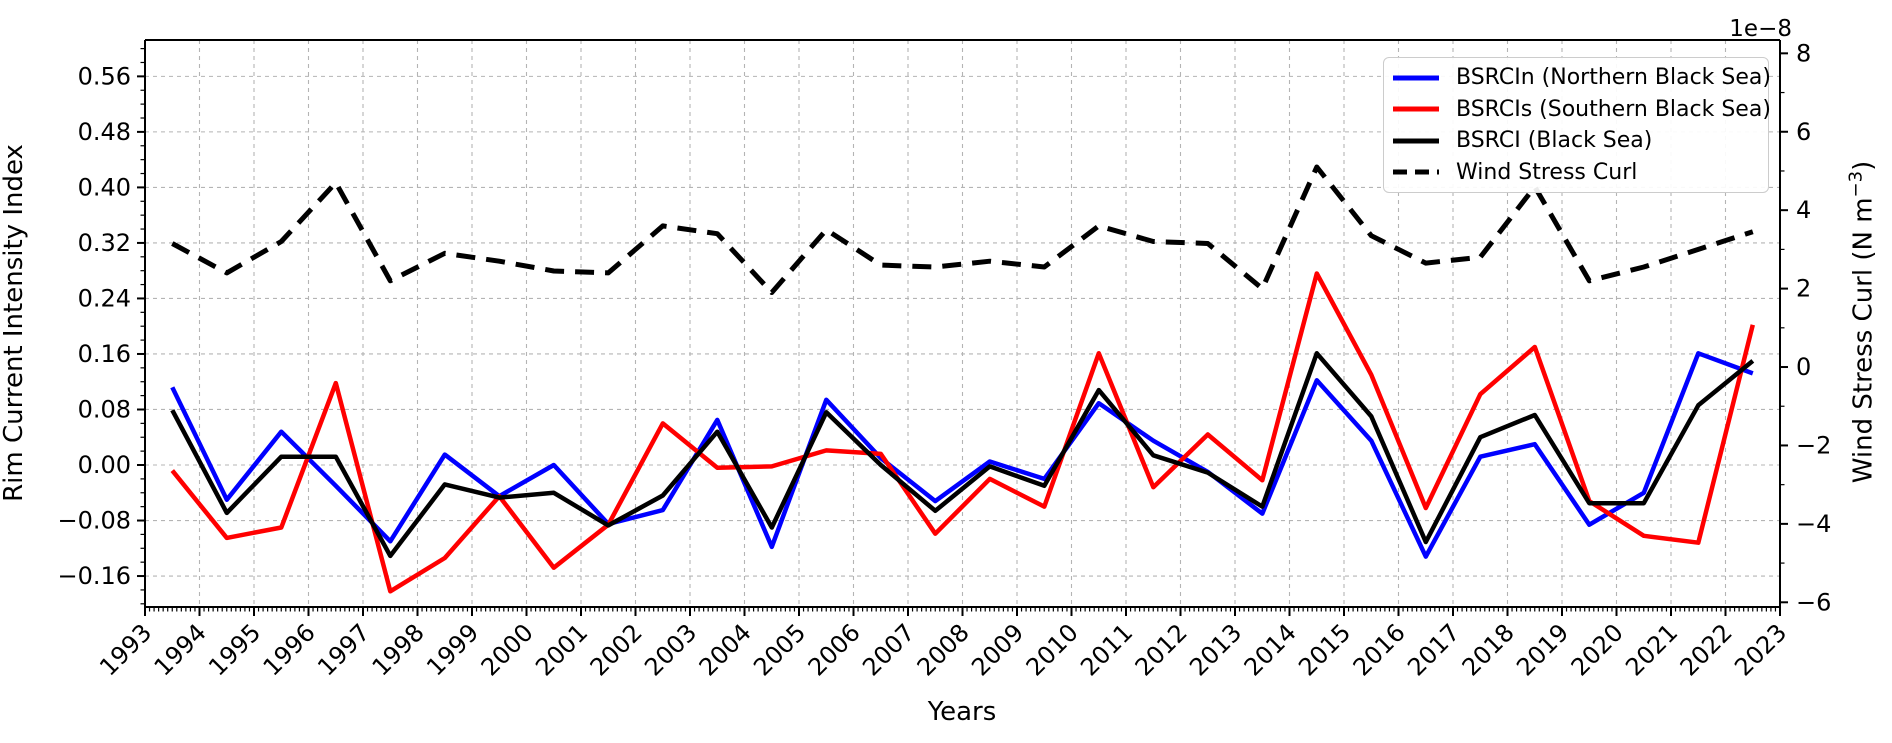  Describe the element at coordinates (104, 76) in the screenshot. I see `svg-text: 0.56` at that location.